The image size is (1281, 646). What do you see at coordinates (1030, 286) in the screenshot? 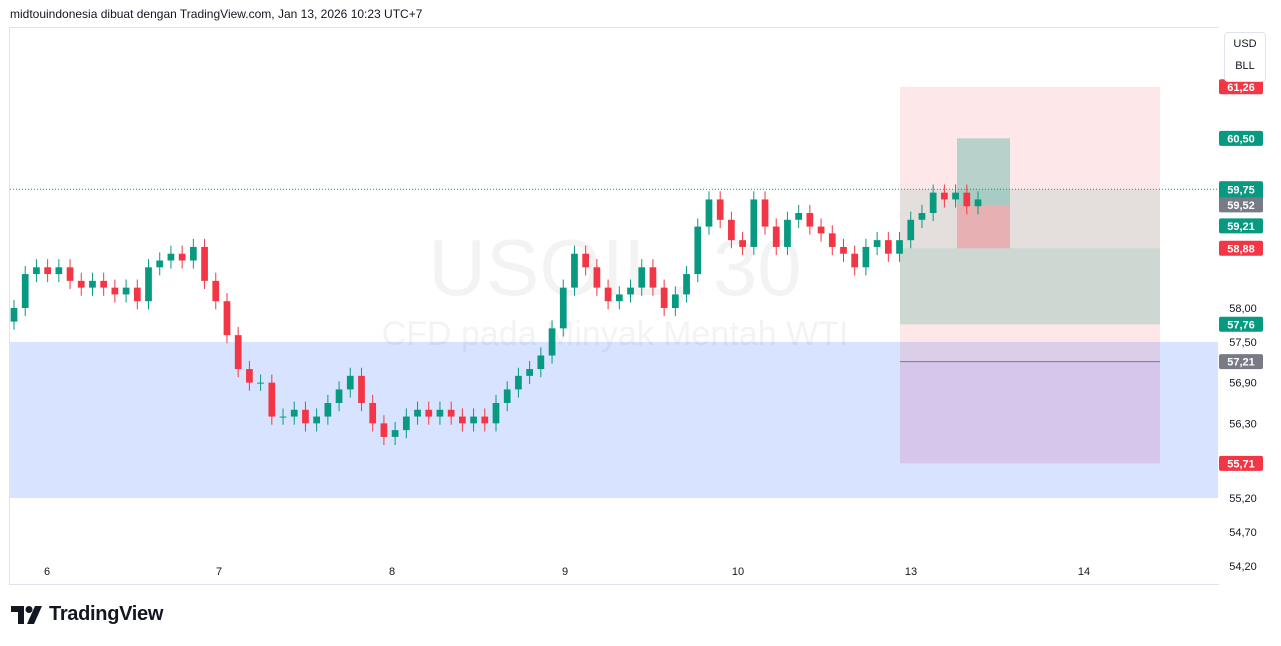
I see `long-zone-inner` at bounding box center [1030, 286].